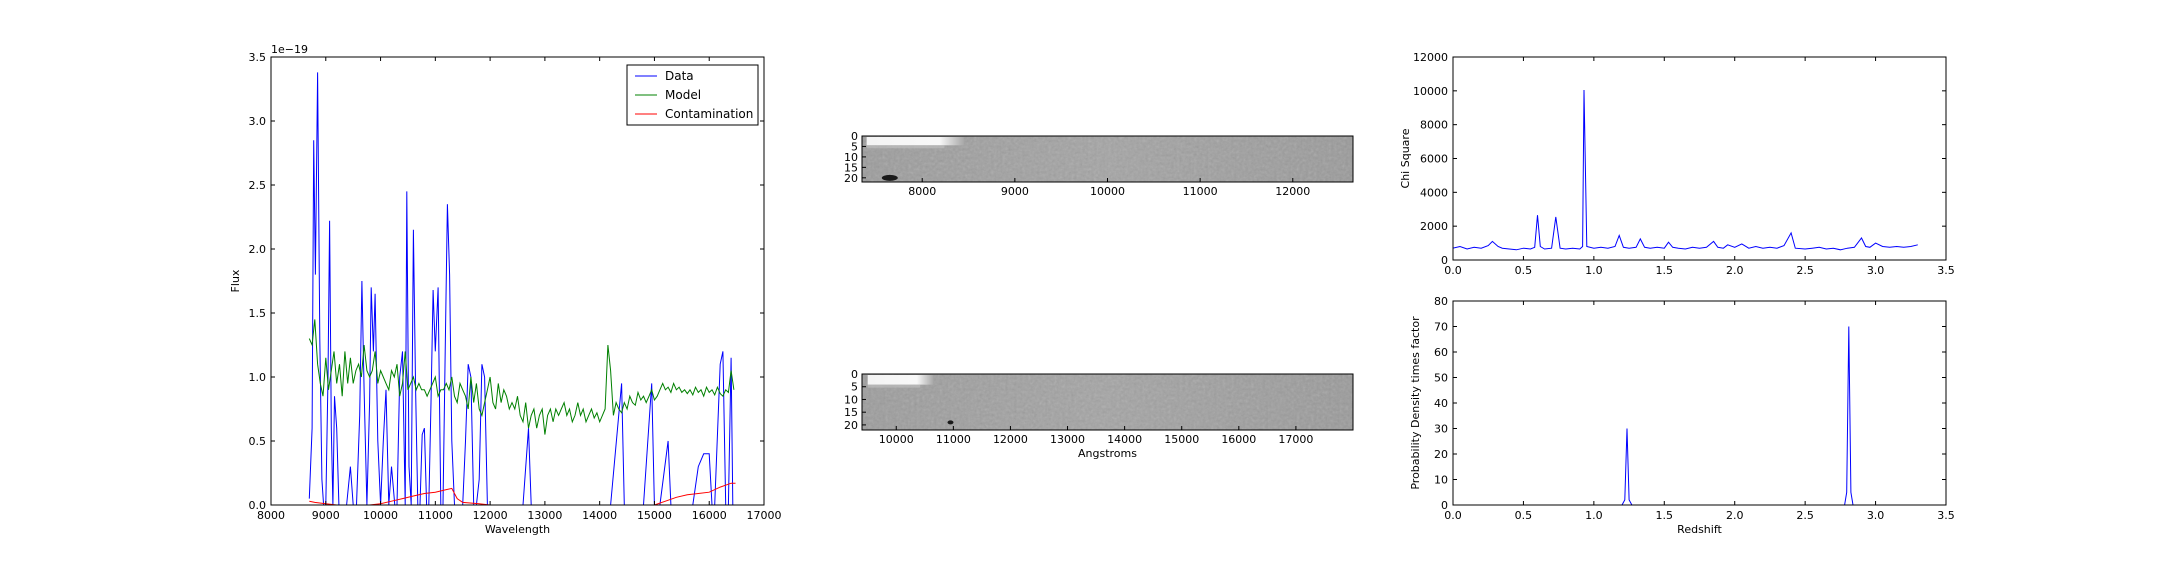  What do you see at coordinates (289, 49) in the screenshot?
I see `spectrum-offset-label: 1e−19` at bounding box center [289, 49].